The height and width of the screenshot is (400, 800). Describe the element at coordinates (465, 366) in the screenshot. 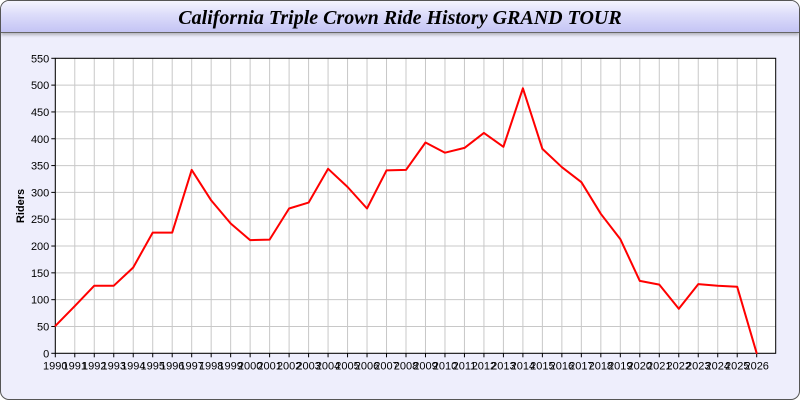

I see `x-tick-label: 2011` at that location.